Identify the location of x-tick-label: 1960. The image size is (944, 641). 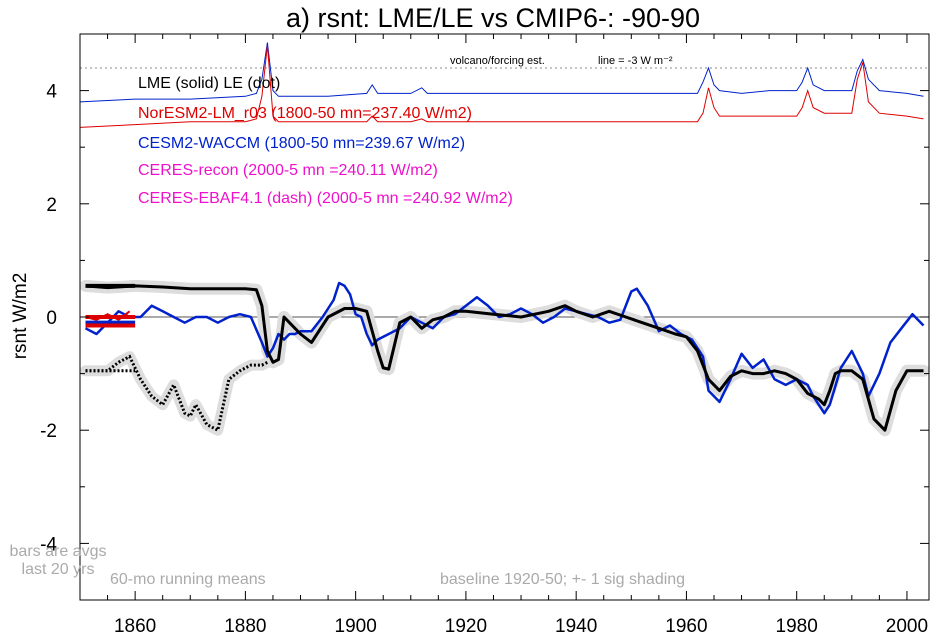
(686, 626).